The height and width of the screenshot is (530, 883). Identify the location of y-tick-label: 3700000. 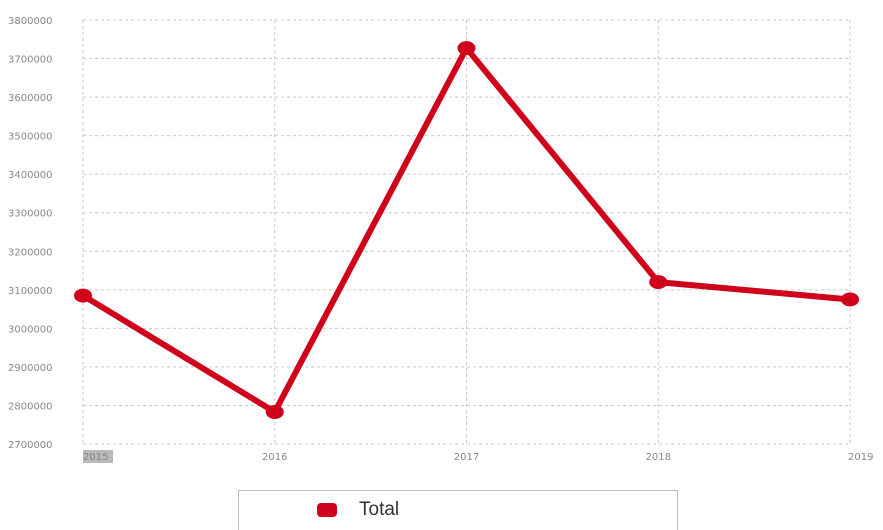
(30, 60).